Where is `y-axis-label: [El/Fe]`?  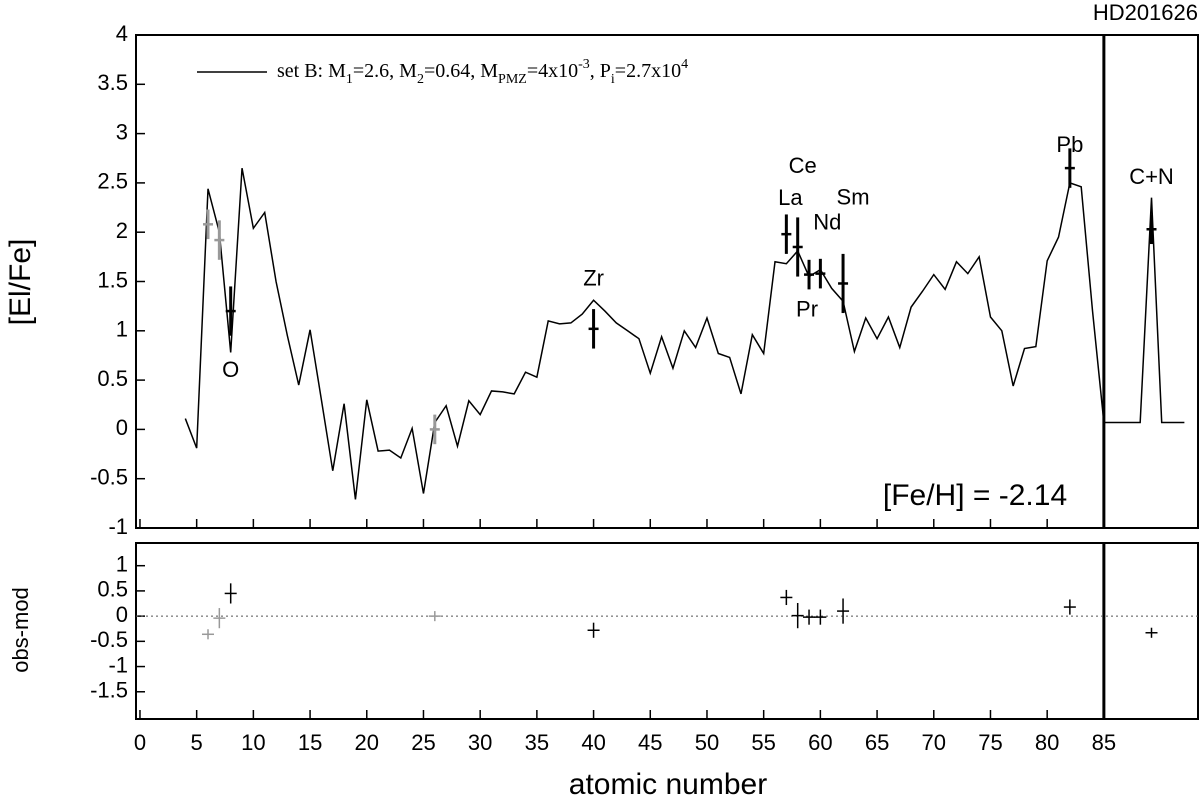
y-axis-label: [El/Fe] is located at coordinates (20, 282).